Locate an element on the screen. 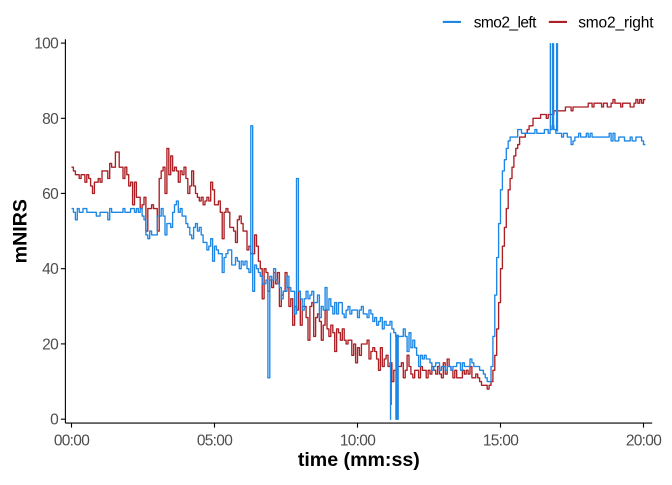 The height and width of the screenshot is (485, 672). svg-text: 05:00 is located at coordinates (215, 440).